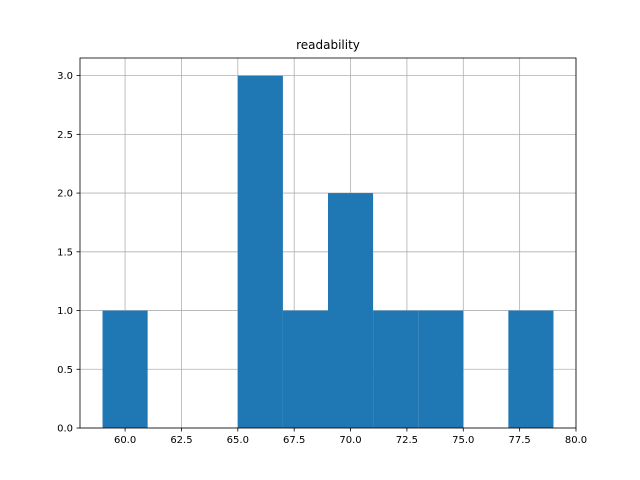  I want to click on x-tick-label: 80.0, so click(576, 440).